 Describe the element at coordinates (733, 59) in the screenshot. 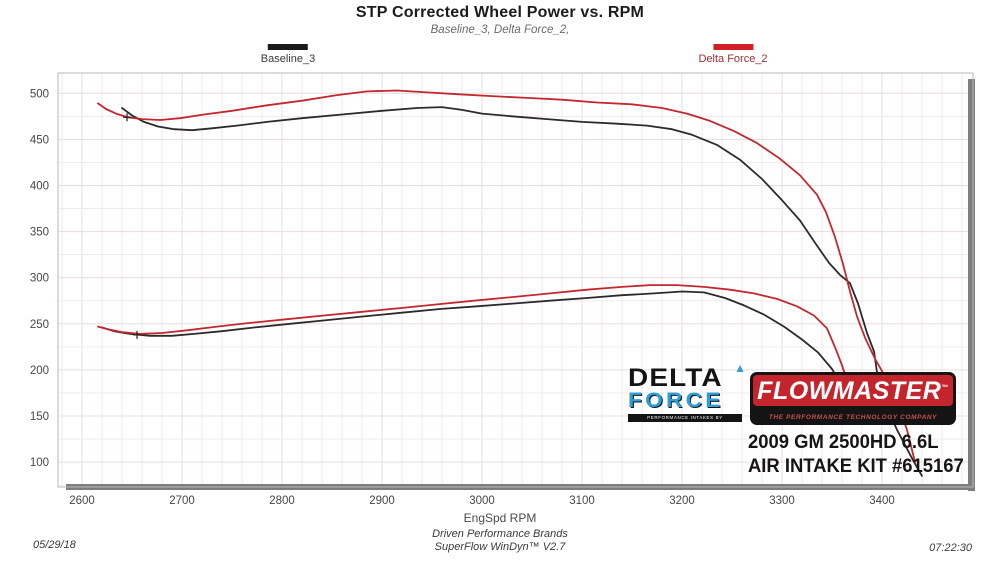

I see `legend-label-delta-force-2: Delta Force_2` at that location.